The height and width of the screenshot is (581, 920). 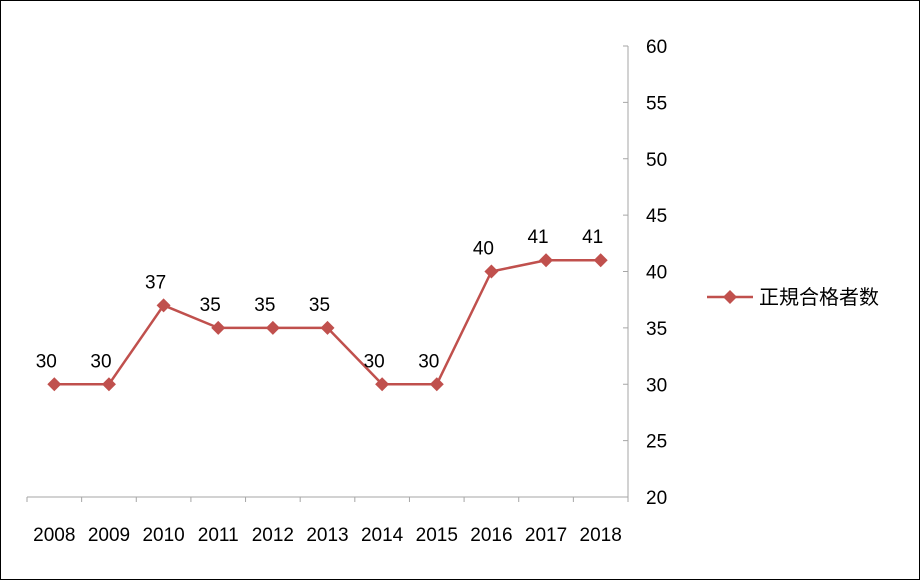 What do you see at coordinates (819, 297) in the screenshot?
I see `legend-label-series-1: 正規合格者数` at bounding box center [819, 297].